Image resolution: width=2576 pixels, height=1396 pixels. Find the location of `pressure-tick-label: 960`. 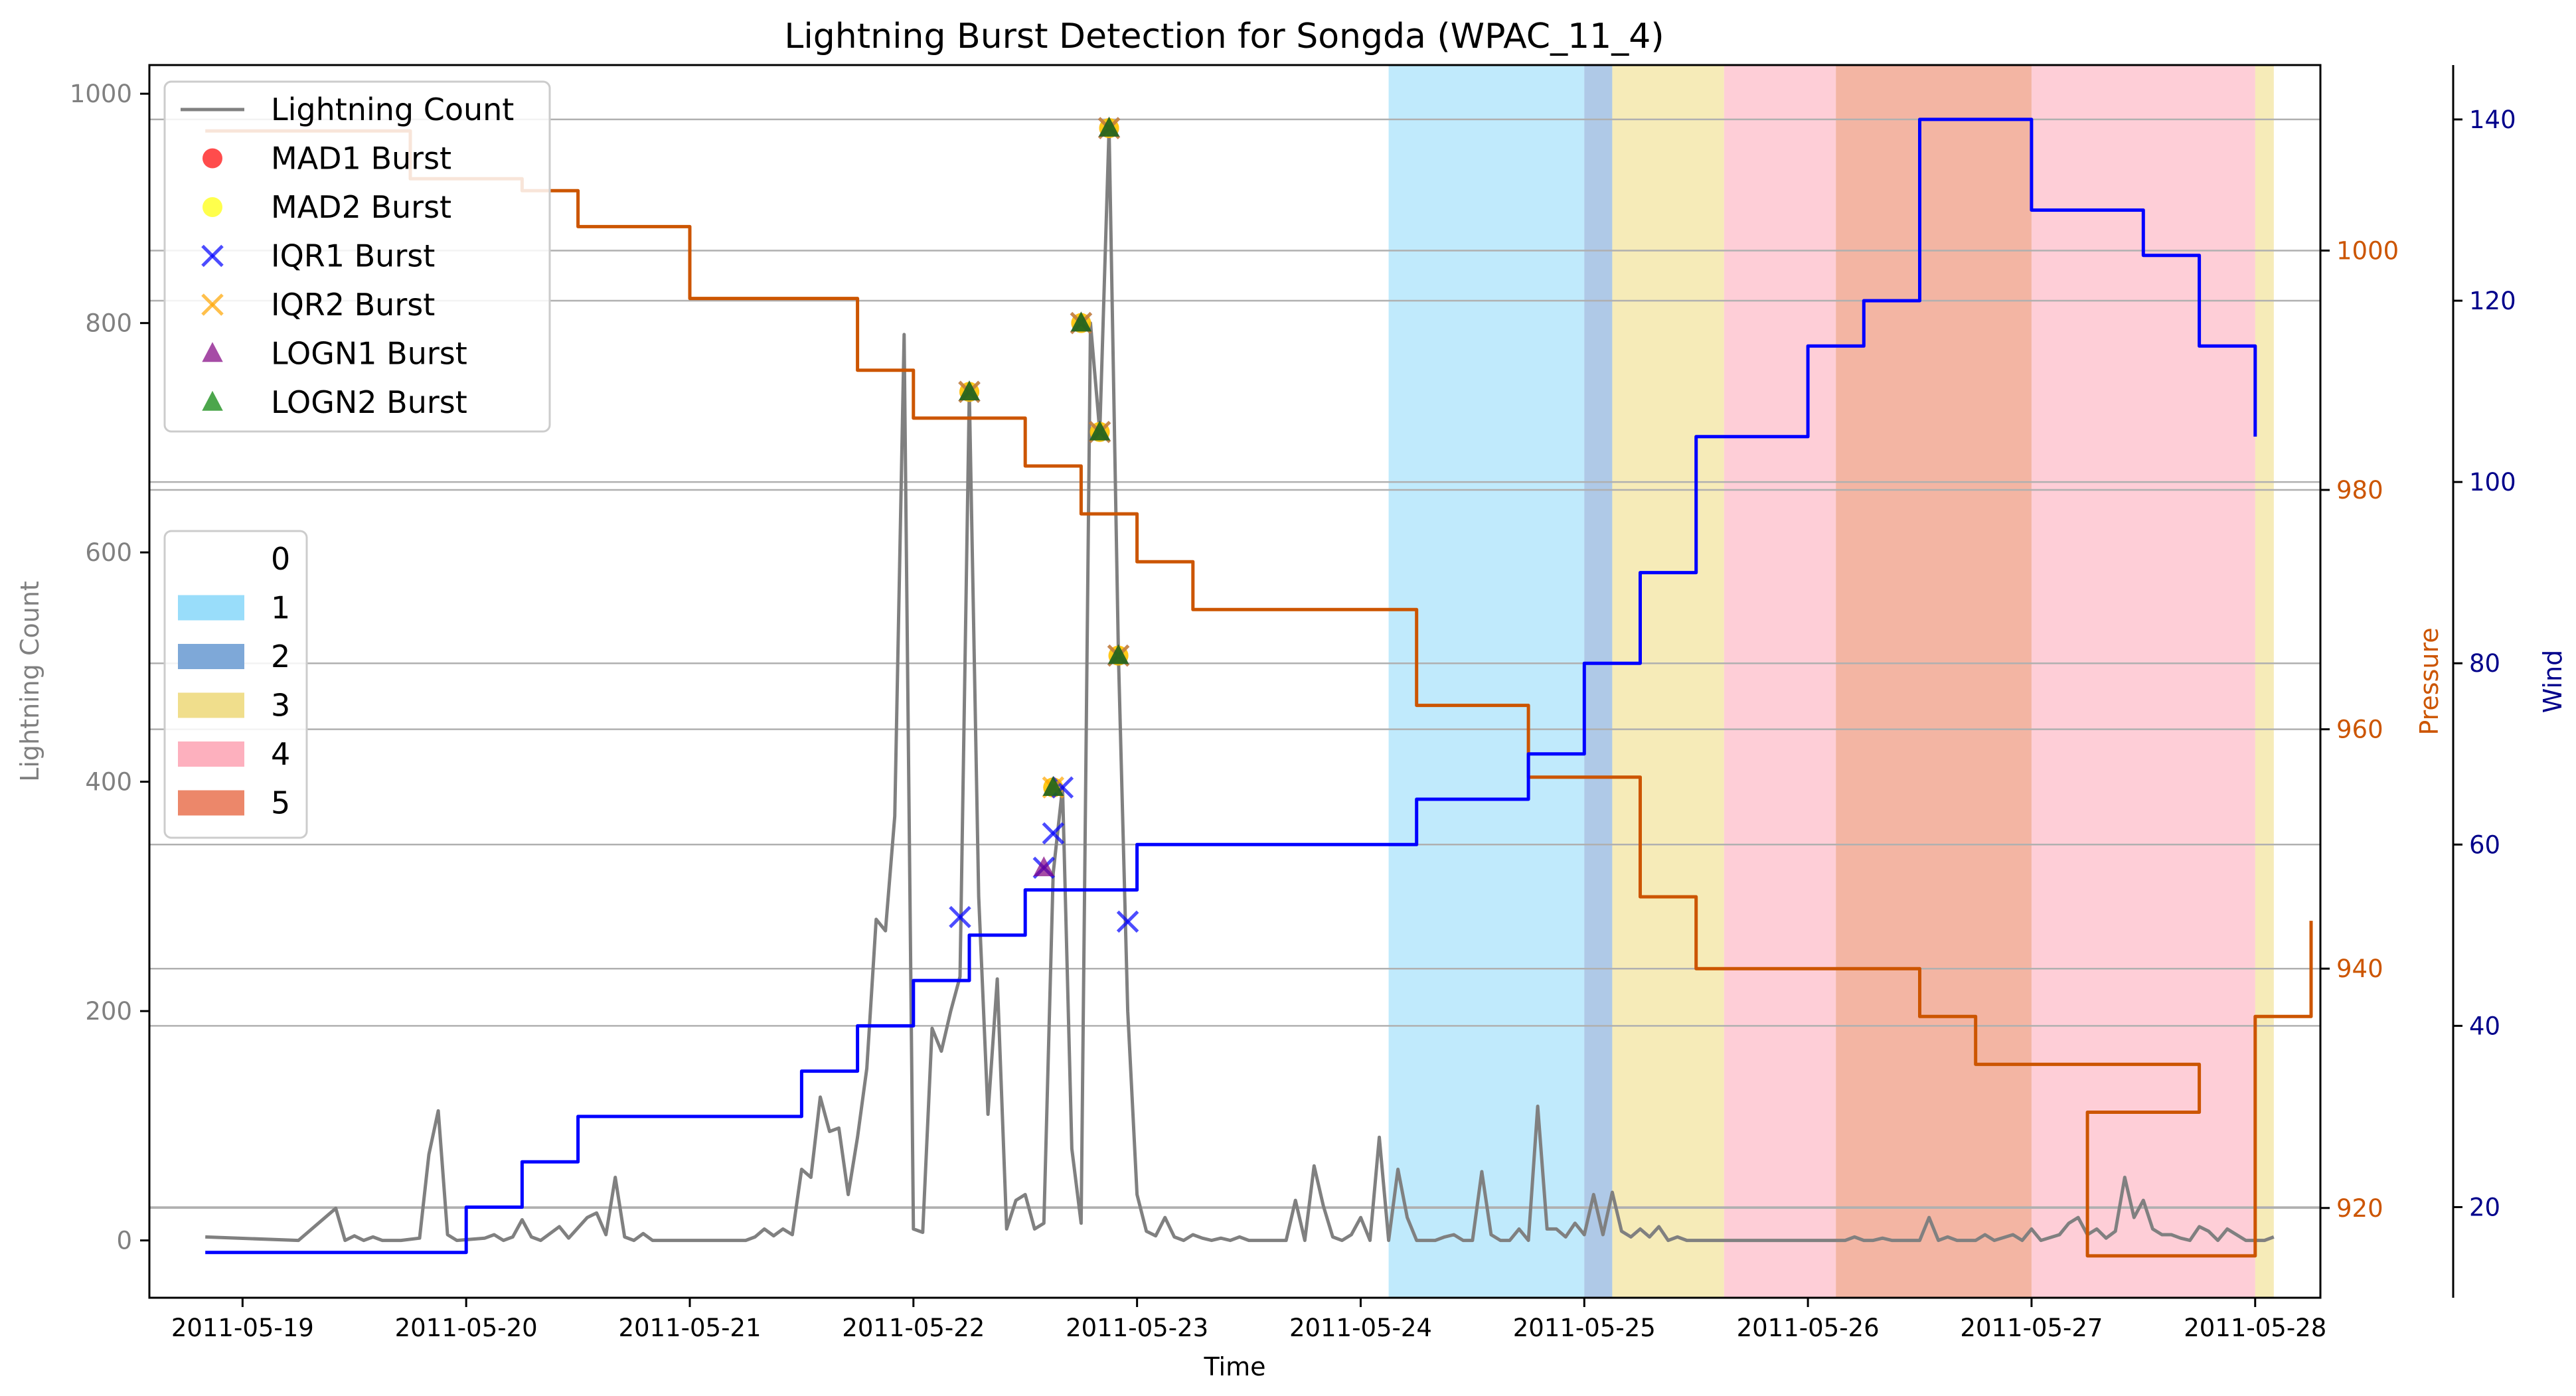

pressure-tick-label: 960 is located at coordinates (2359, 730).